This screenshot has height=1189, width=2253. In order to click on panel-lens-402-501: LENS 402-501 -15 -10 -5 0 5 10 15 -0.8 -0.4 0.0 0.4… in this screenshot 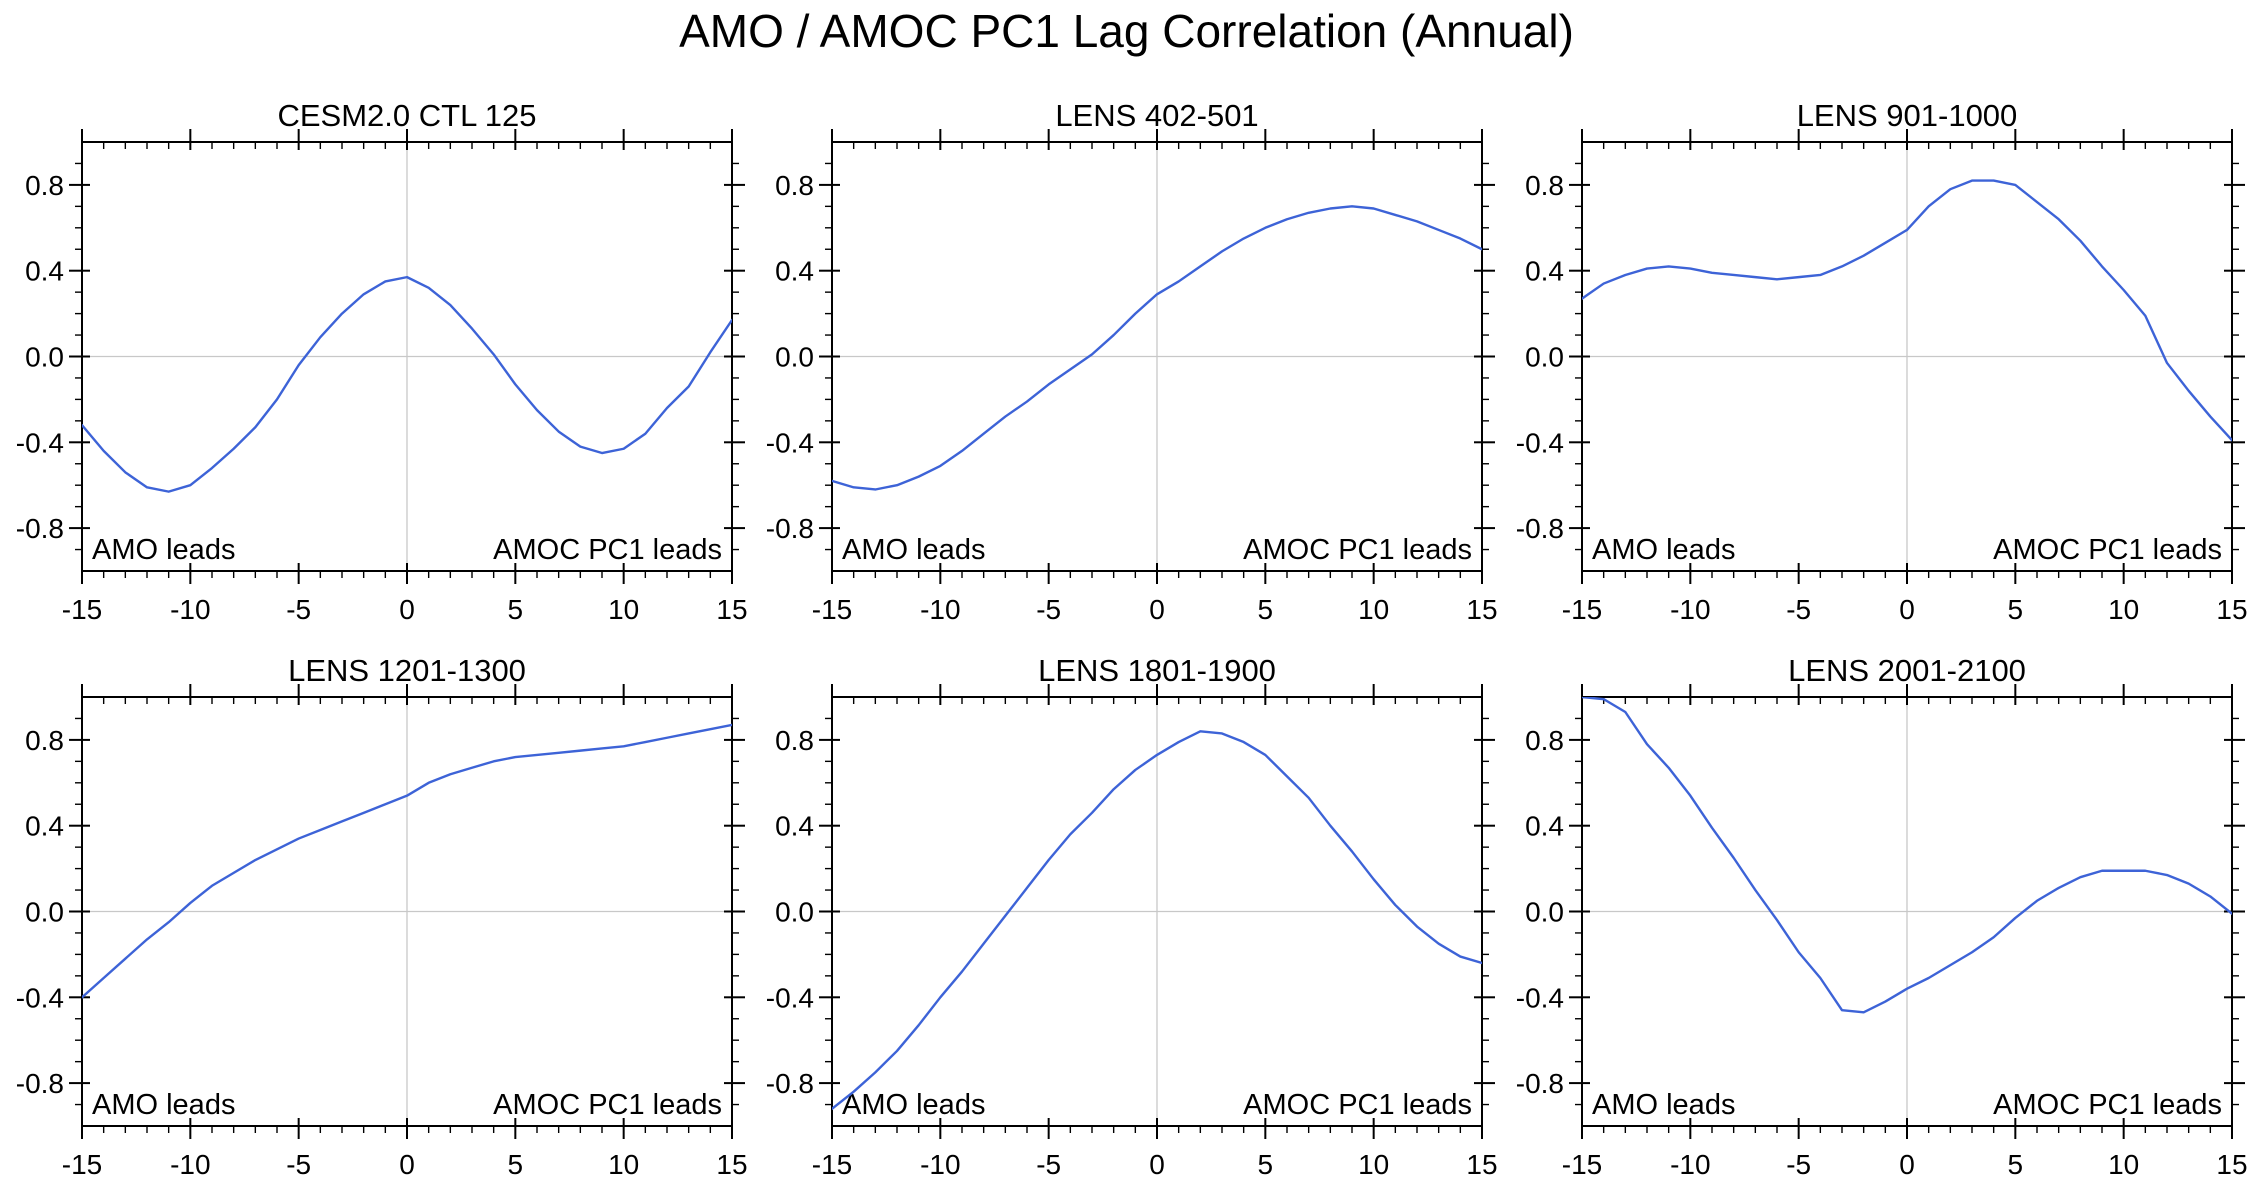, I will do `click(1132, 361)`.